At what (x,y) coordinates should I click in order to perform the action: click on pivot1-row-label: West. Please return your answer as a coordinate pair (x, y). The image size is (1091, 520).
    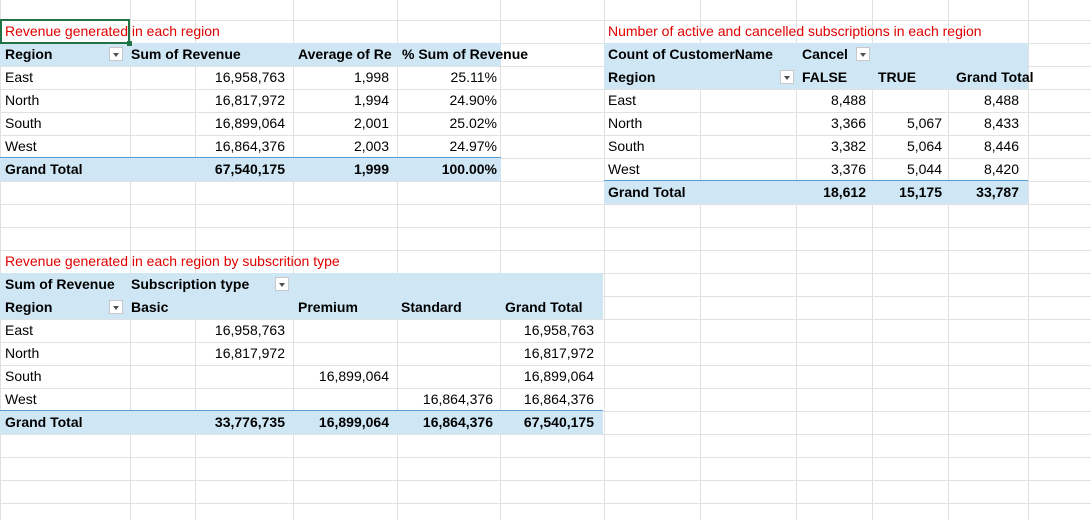
    Looking at the image, I should click on (21, 146).